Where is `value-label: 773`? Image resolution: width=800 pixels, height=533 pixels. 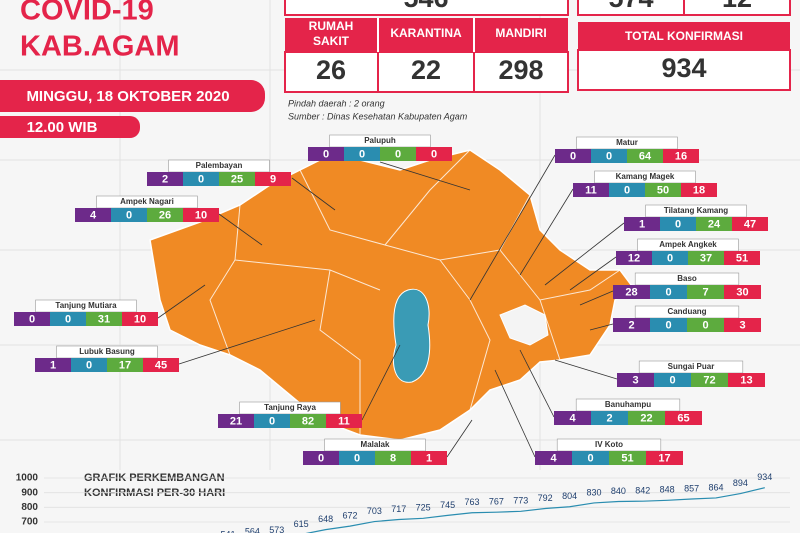
value-label: 773 is located at coordinates (520, 501).